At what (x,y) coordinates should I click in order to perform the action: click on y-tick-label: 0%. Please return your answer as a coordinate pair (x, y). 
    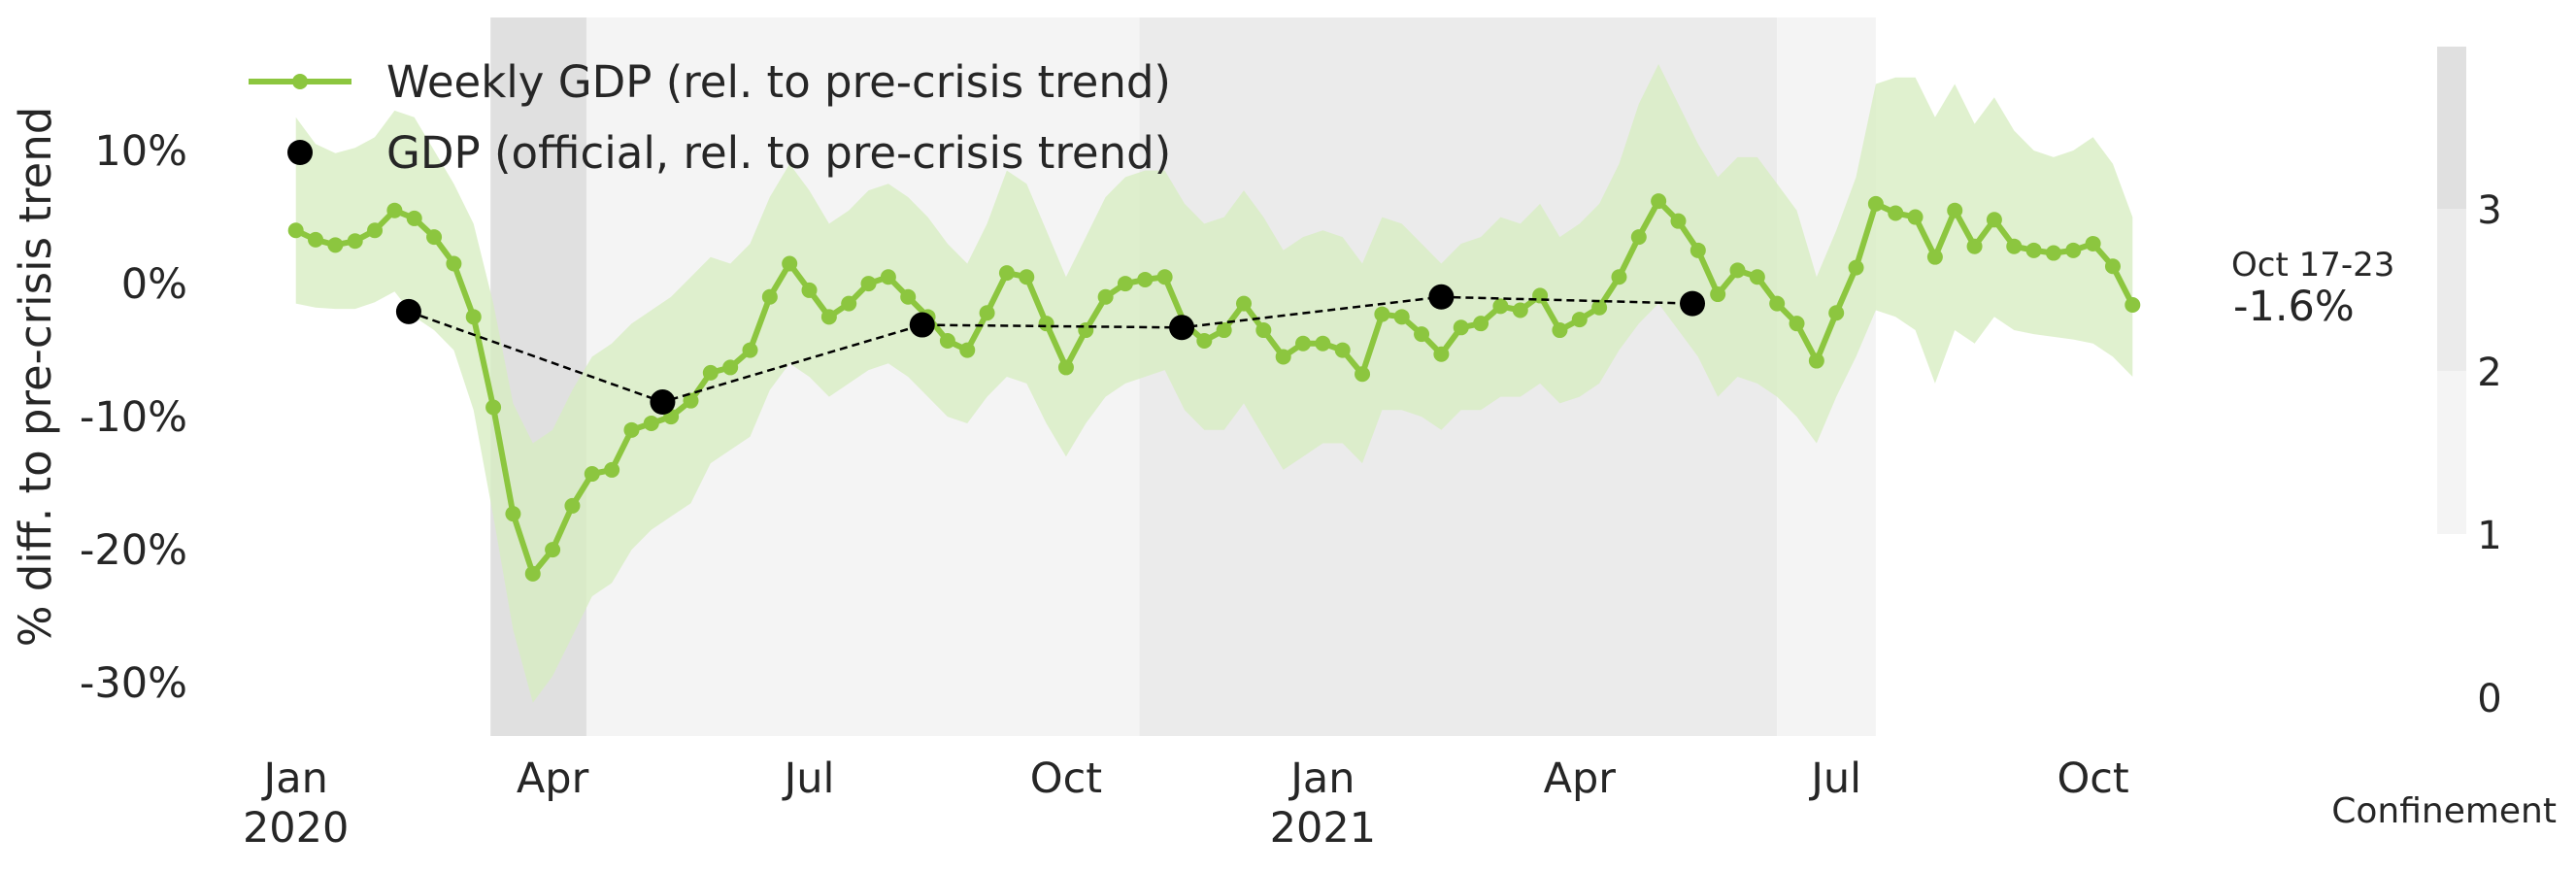
    Looking at the image, I should click on (154, 285).